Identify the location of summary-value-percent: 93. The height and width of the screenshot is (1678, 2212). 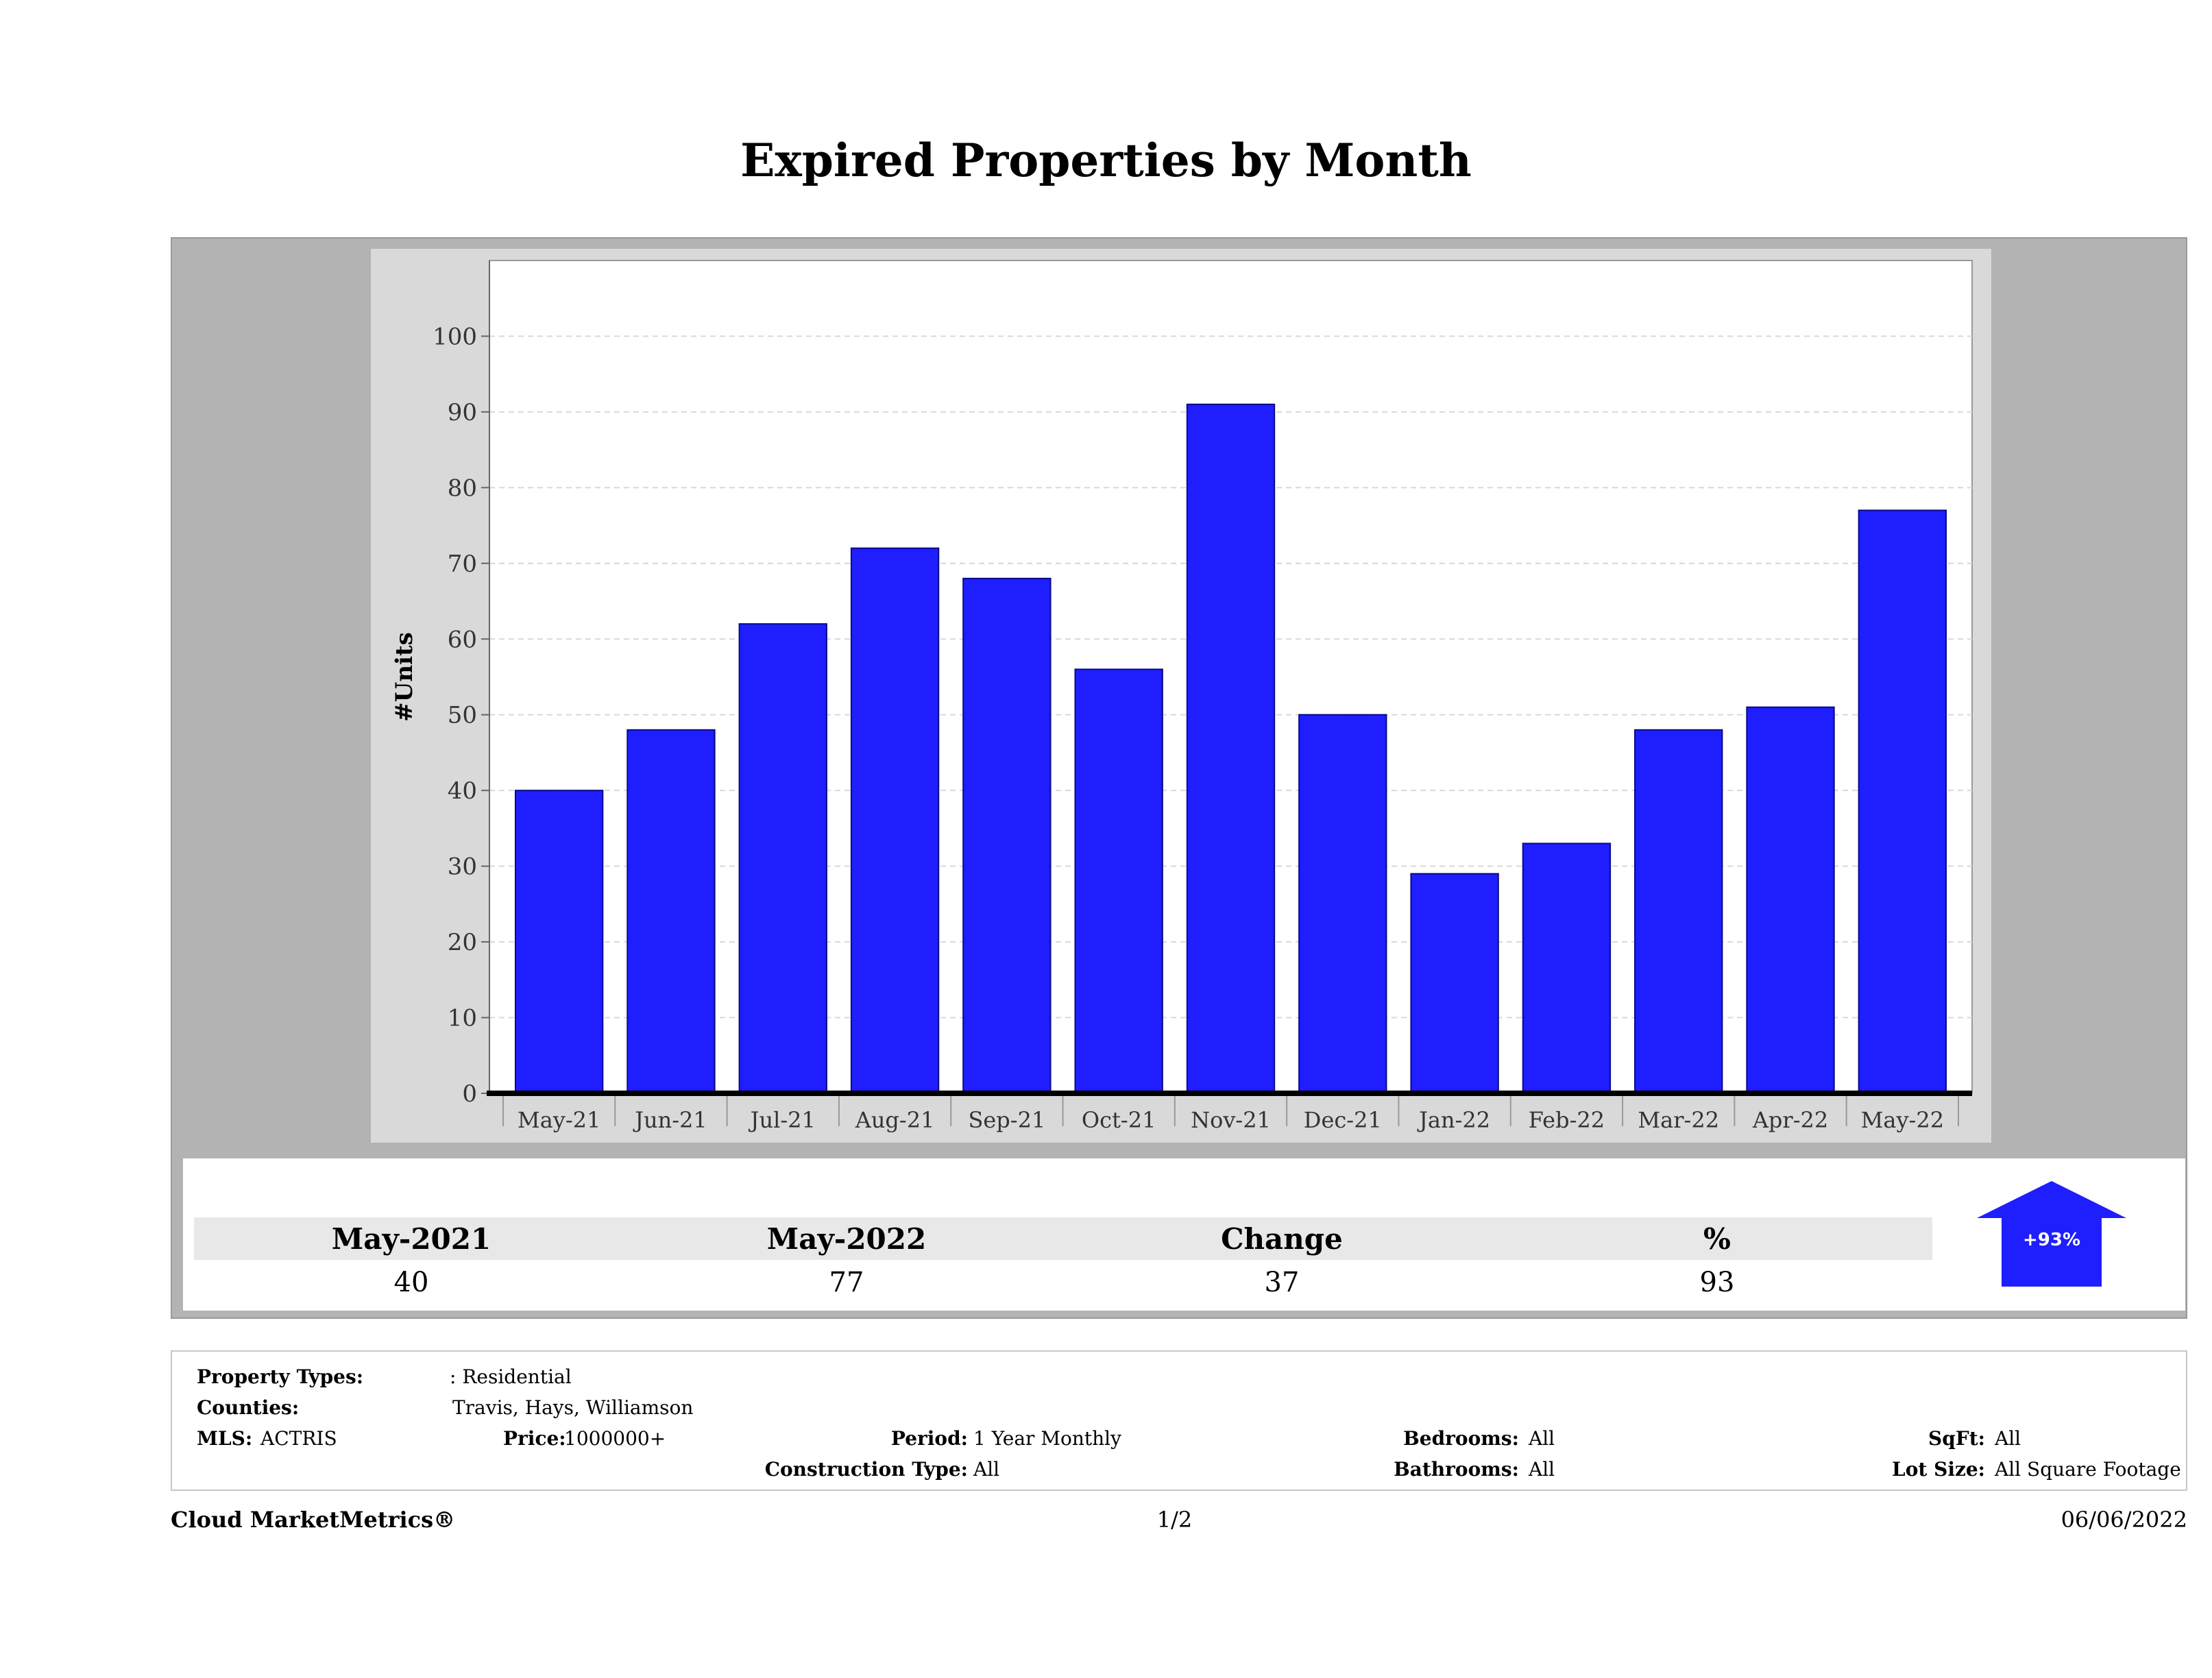
(1717, 1282).